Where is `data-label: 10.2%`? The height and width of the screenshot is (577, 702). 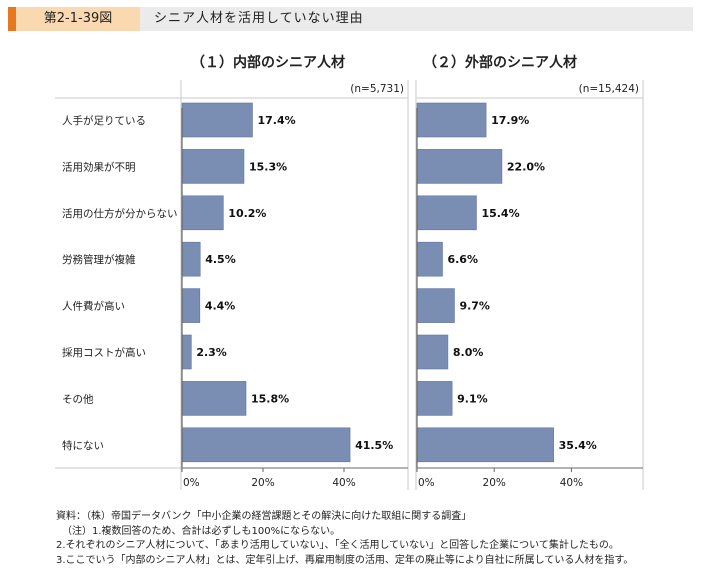 data-label: 10.2% is located at coordinates (247, 213).